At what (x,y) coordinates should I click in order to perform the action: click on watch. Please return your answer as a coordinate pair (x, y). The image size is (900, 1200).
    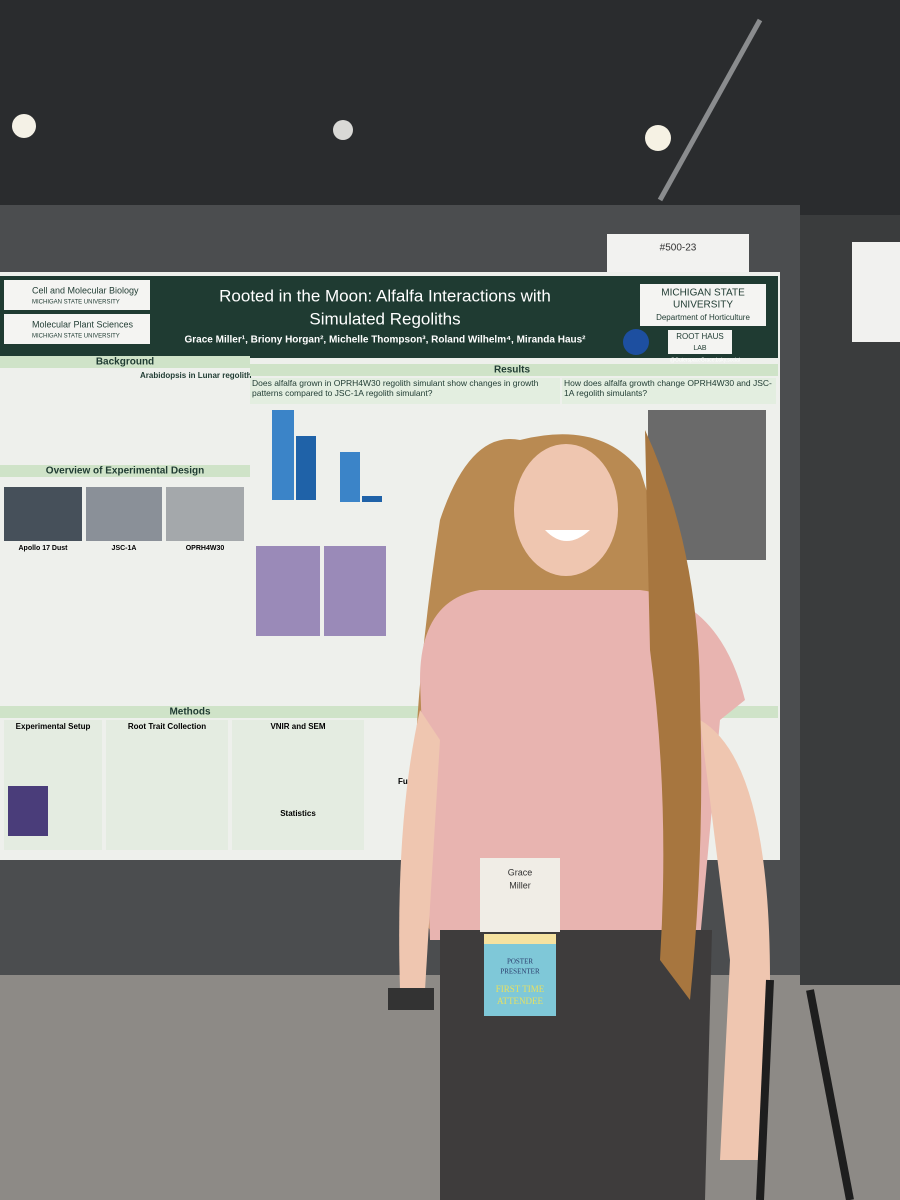
    Looking at the image, I should click on (411, 999).